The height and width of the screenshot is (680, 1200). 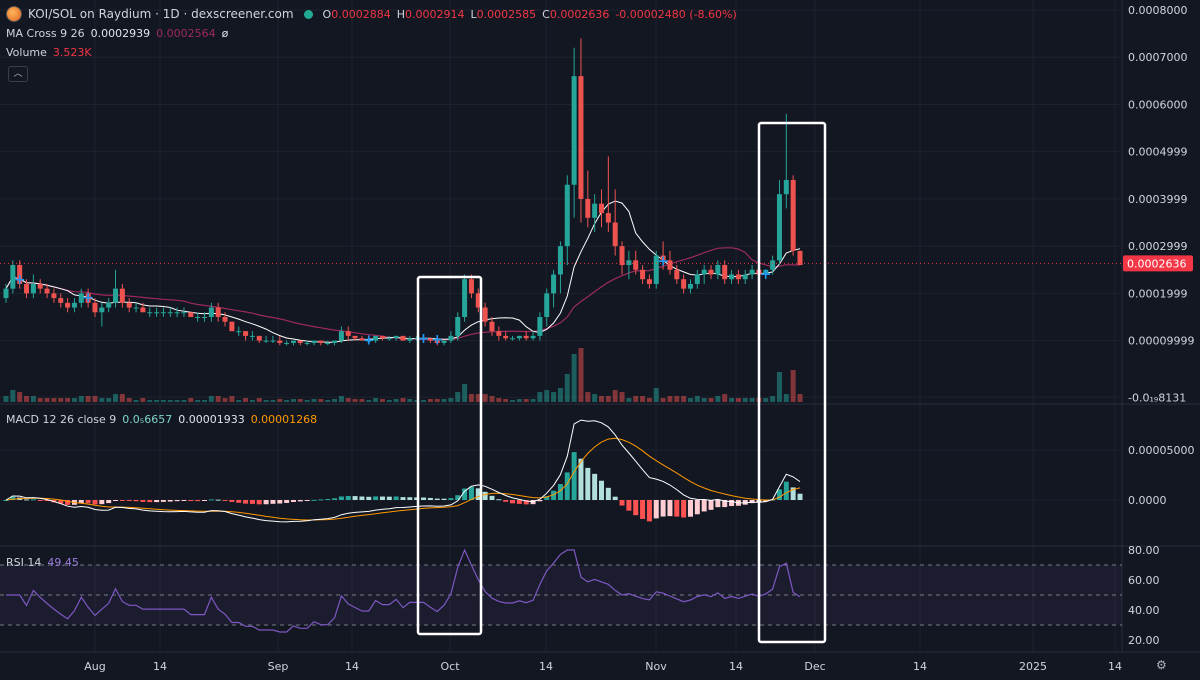 What do you see at coordinates (94, 666) in the screenshot?
I see `time-tick-label: Aug` at bounding box center [94, 666].